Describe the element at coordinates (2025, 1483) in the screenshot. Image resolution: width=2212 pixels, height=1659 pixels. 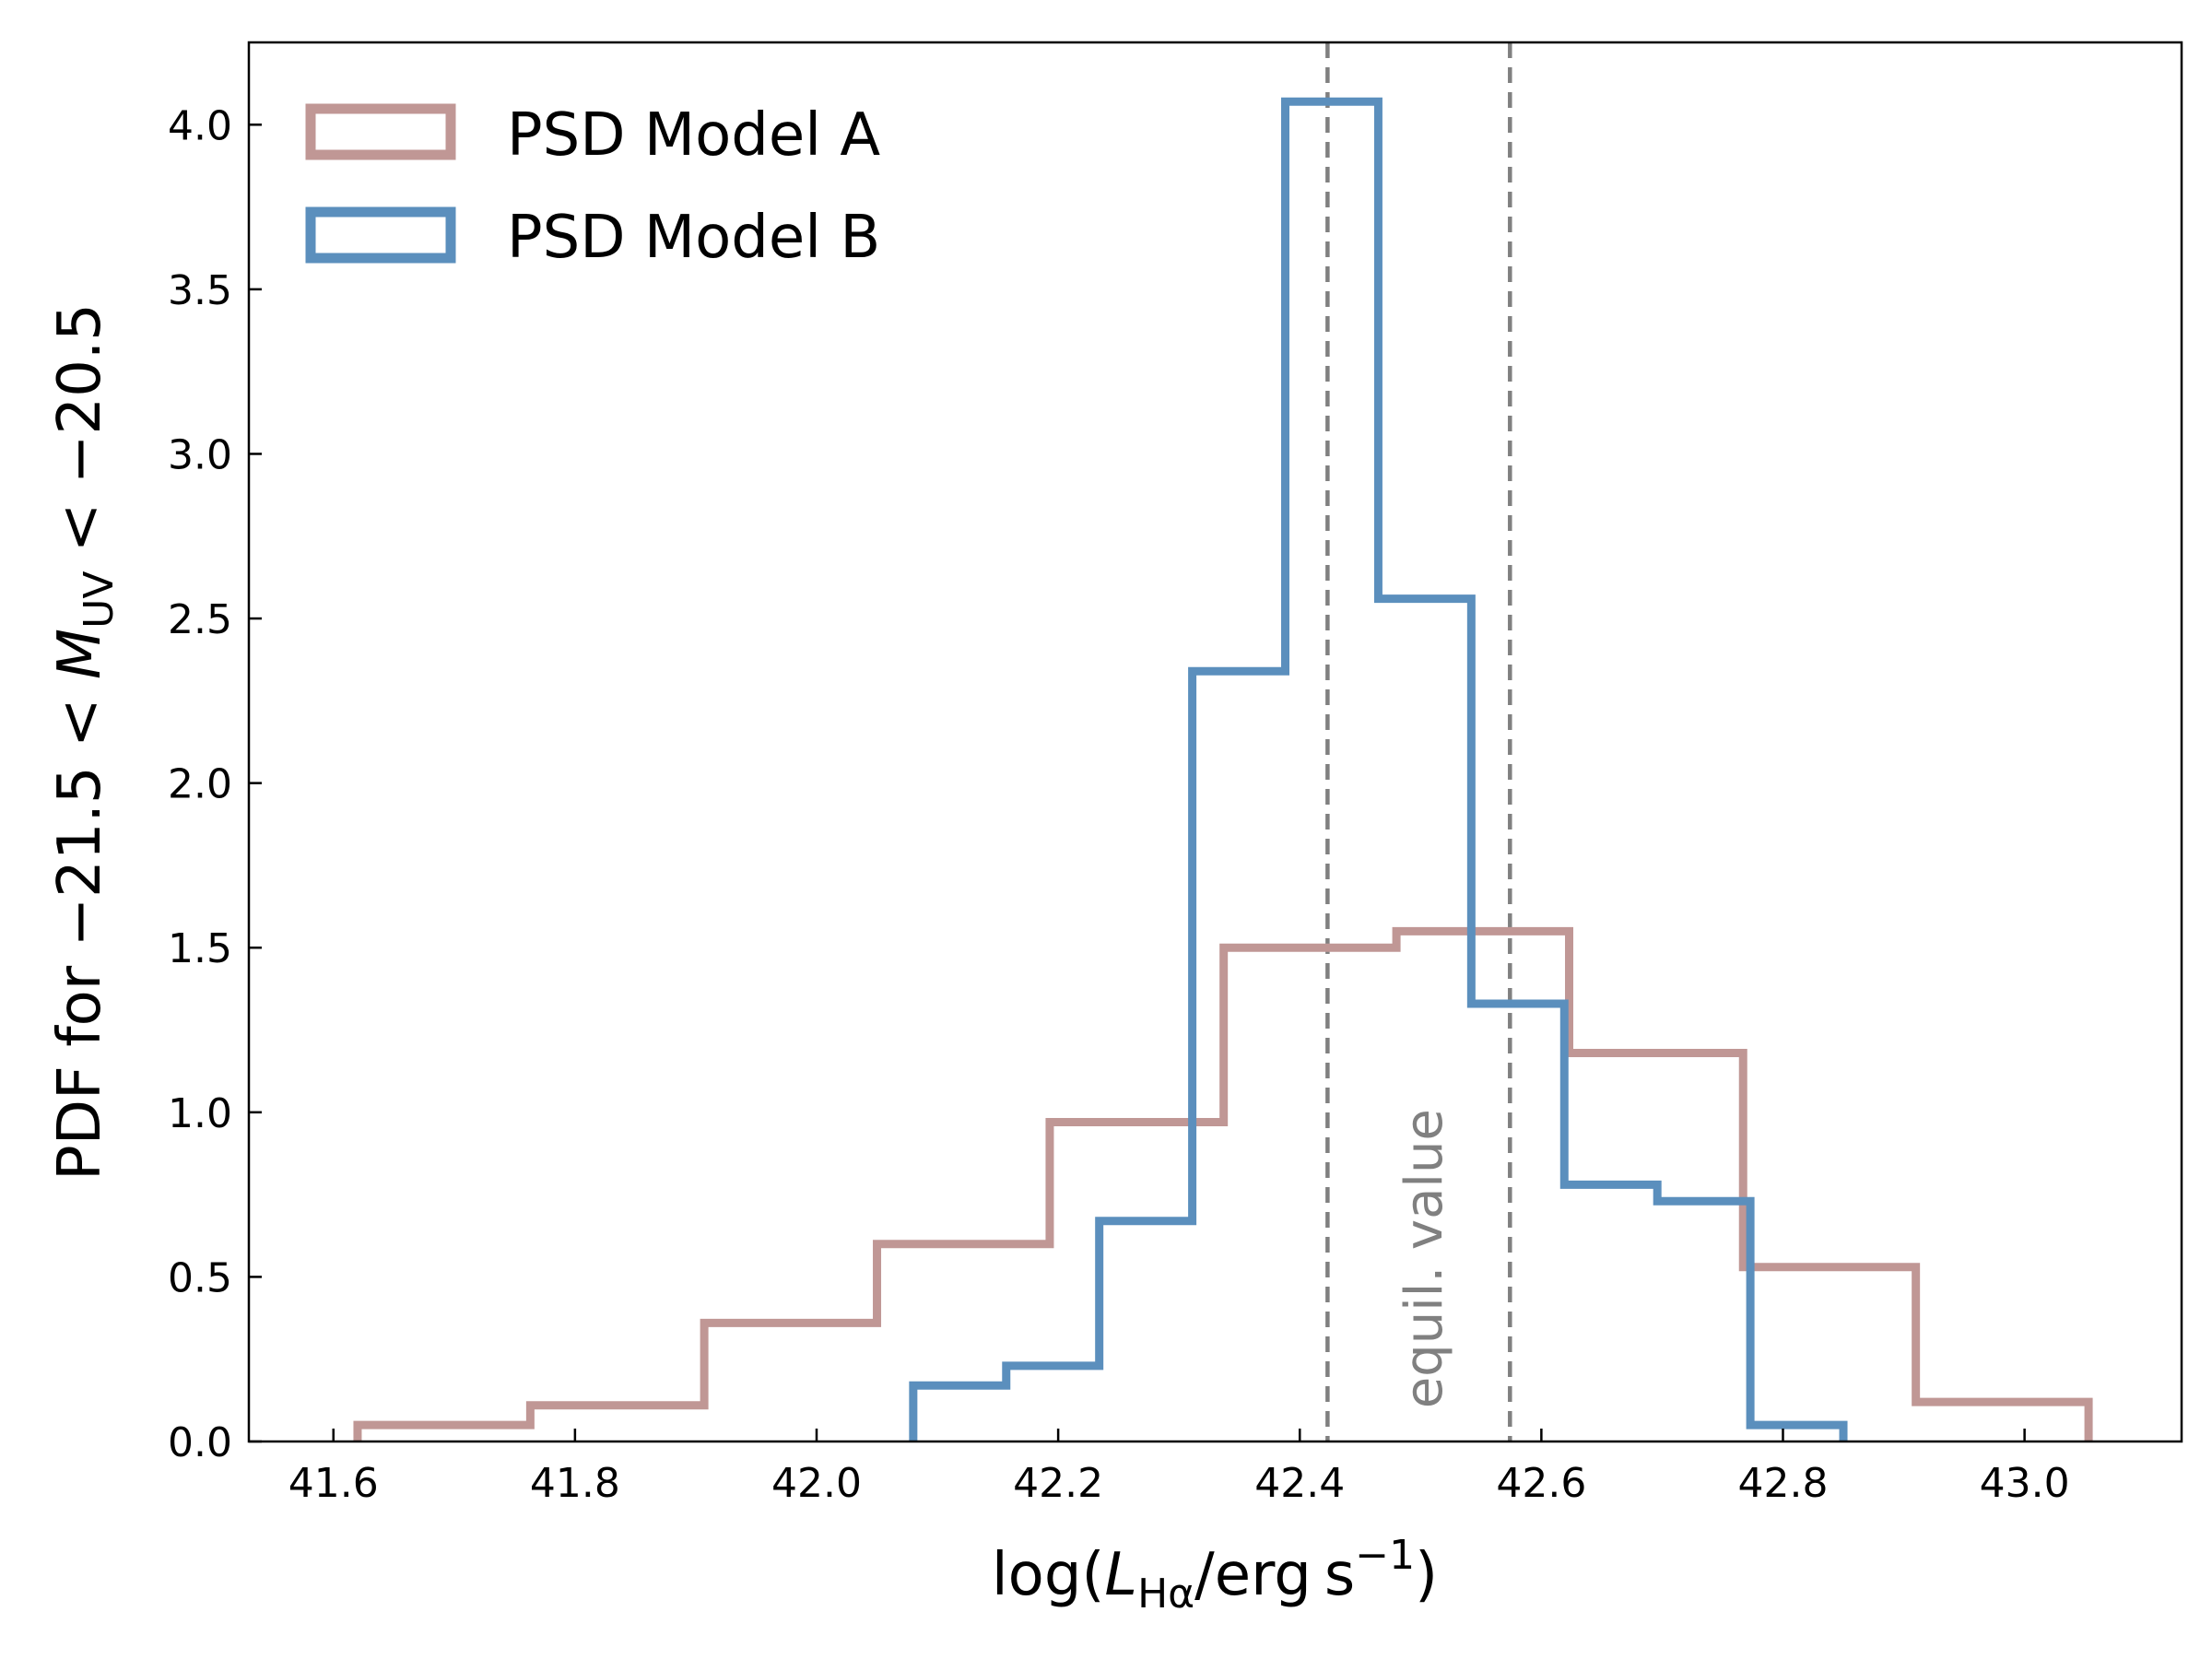
I see `x-tick-label: 43.0` at that location.